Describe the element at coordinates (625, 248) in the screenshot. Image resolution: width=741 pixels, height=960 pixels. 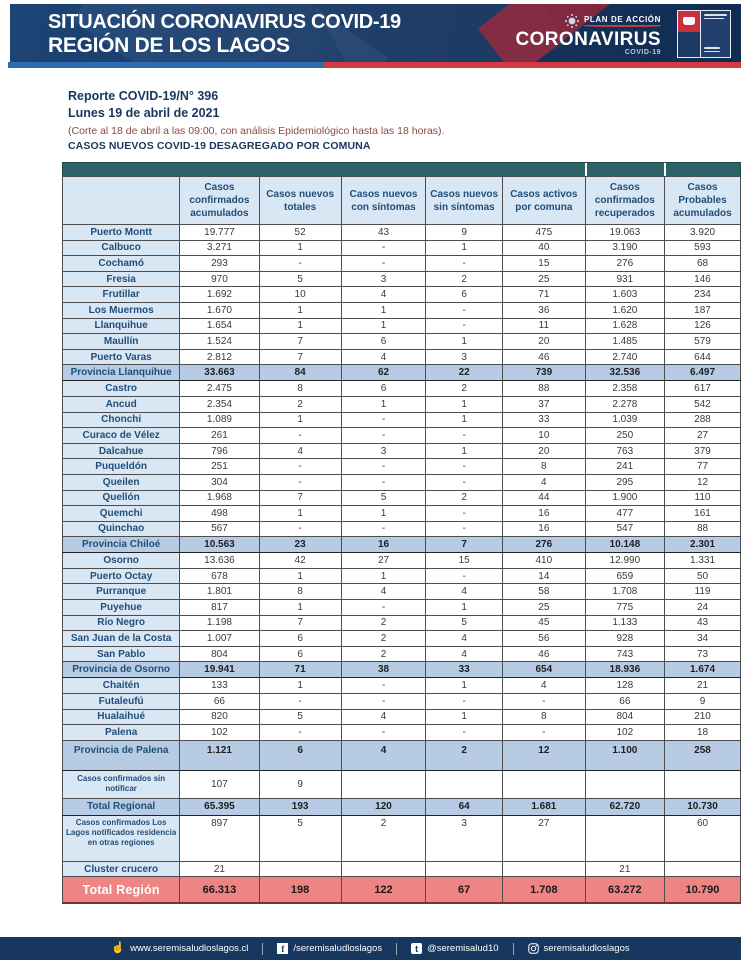
I see `data-cell: 3.190` at that location.